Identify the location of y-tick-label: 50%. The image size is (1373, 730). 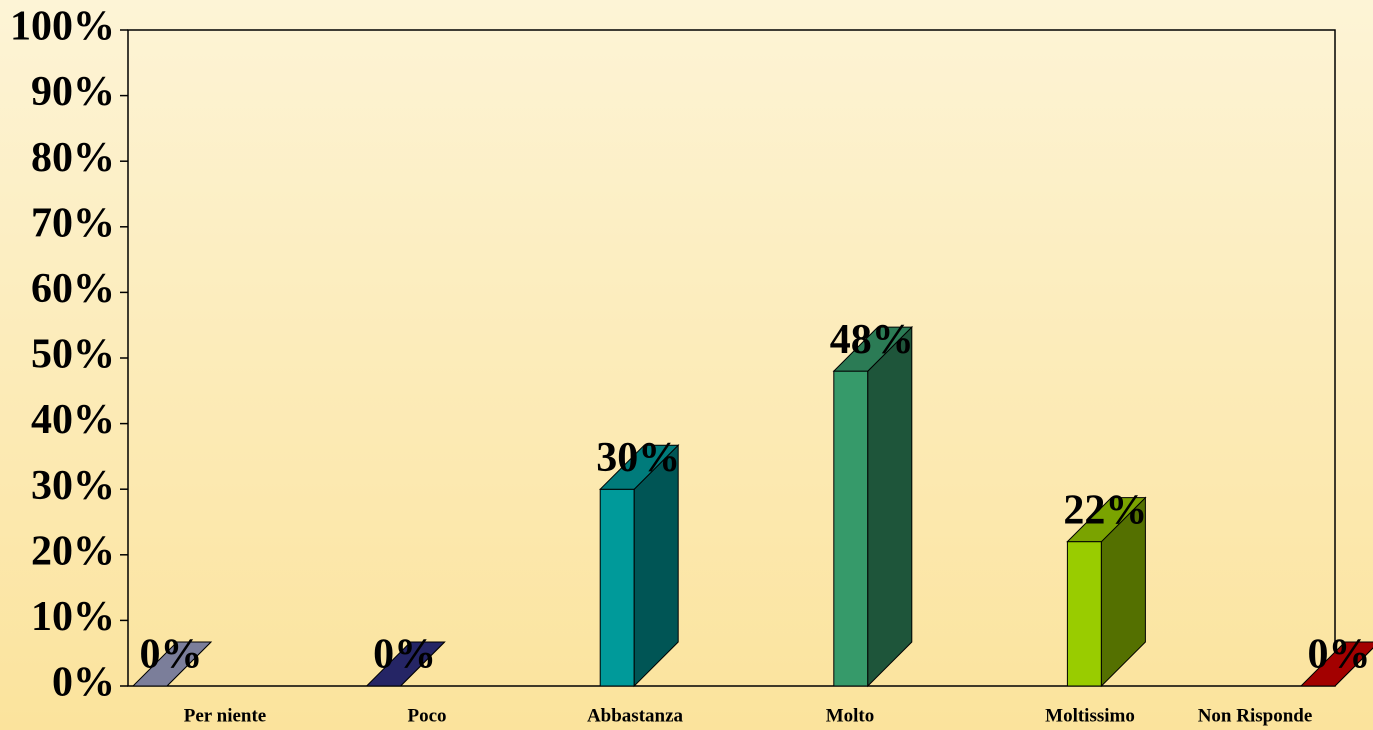
(73, 355).